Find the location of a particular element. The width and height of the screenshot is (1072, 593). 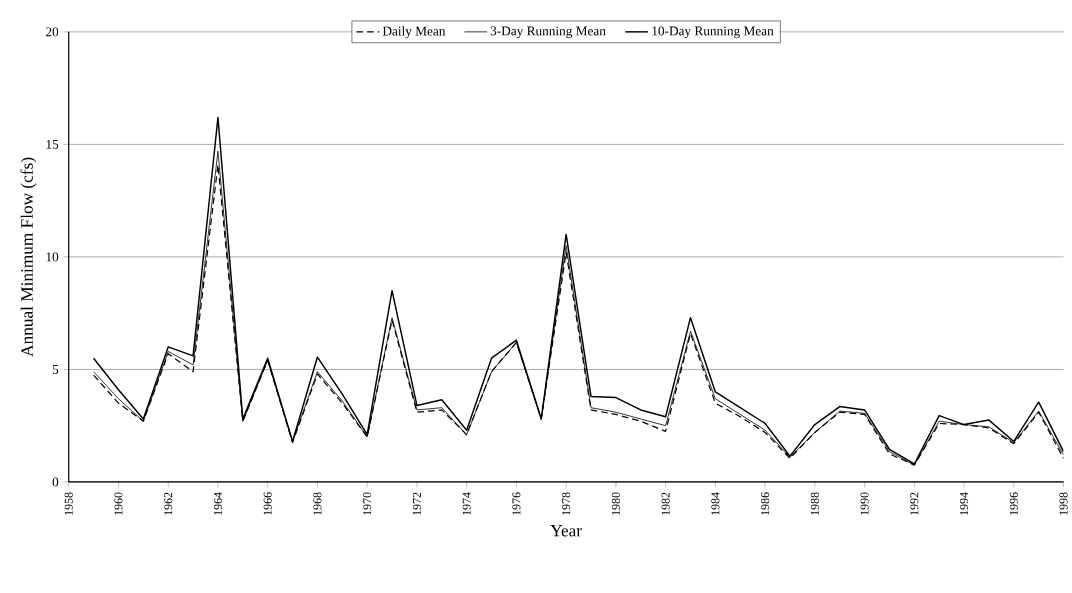

x-tick-label: 1962 is located at coordinates (168, 504).